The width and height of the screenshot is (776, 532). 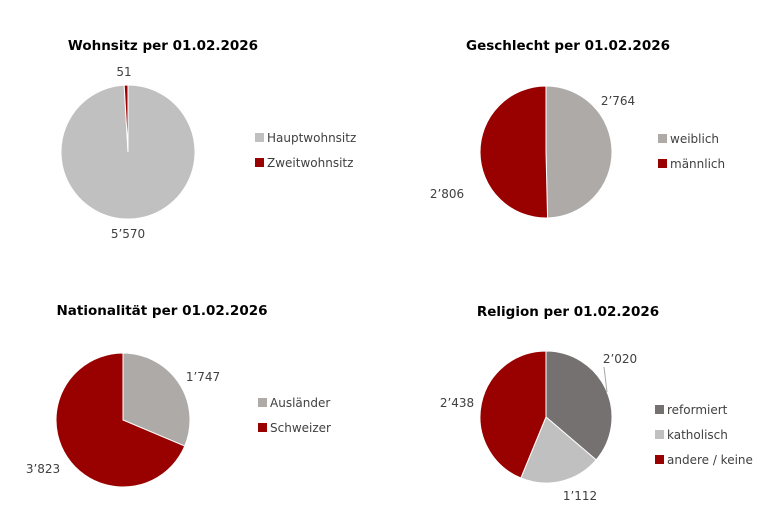 I want to click on legend-label: Zweitwohnsitz, so click(x=310, y=163).